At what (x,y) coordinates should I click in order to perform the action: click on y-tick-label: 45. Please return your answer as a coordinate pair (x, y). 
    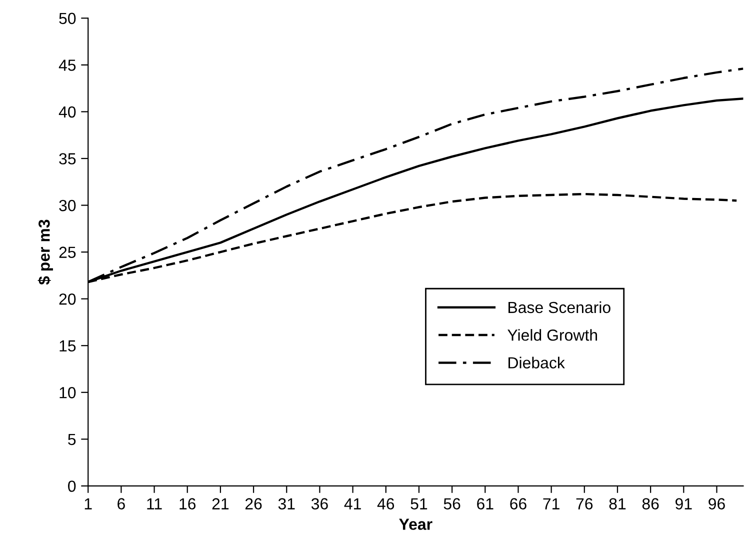
    Looking at the image, I should click on (67, 65).